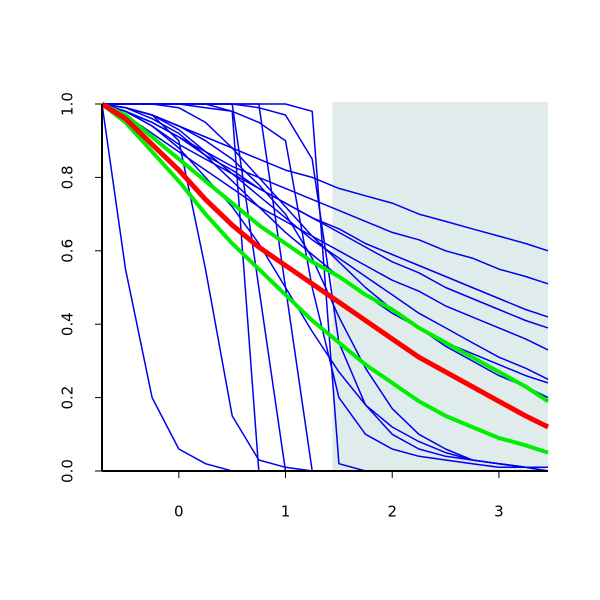 The height and width of the screenshot is (600, 600). I want to click on y-tick-label: 0.6, so click(68, 251).